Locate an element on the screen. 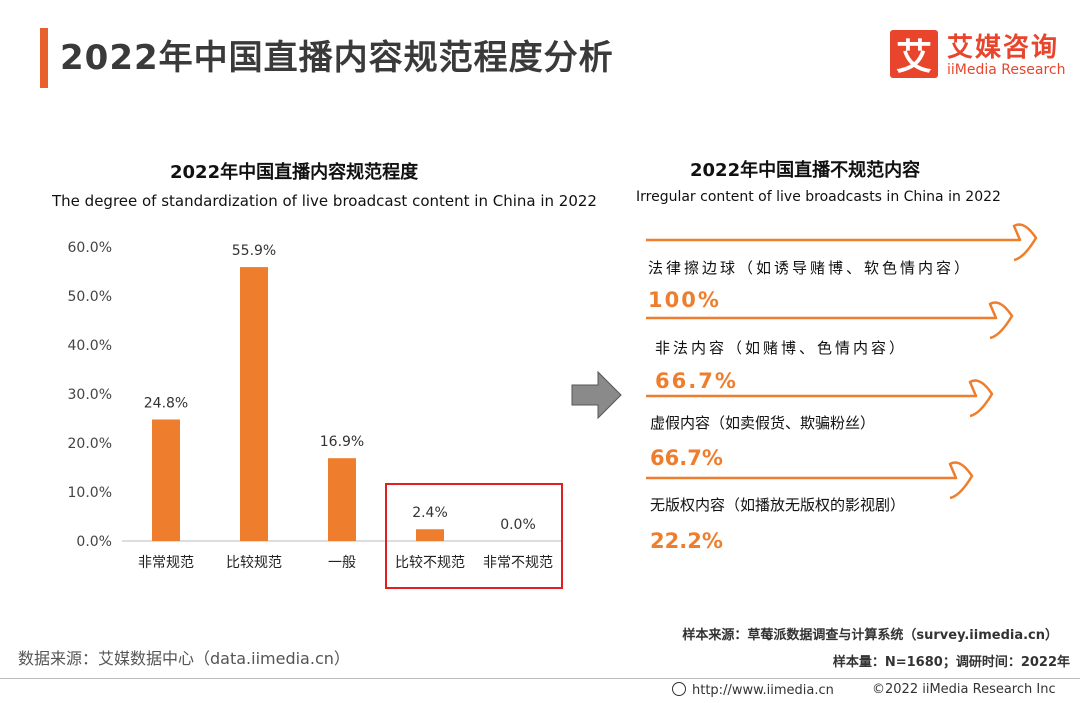 The width and height of the screenshot is (1080, 703). x-tick-label: 非常规范 is located at coordinates (166, 562).